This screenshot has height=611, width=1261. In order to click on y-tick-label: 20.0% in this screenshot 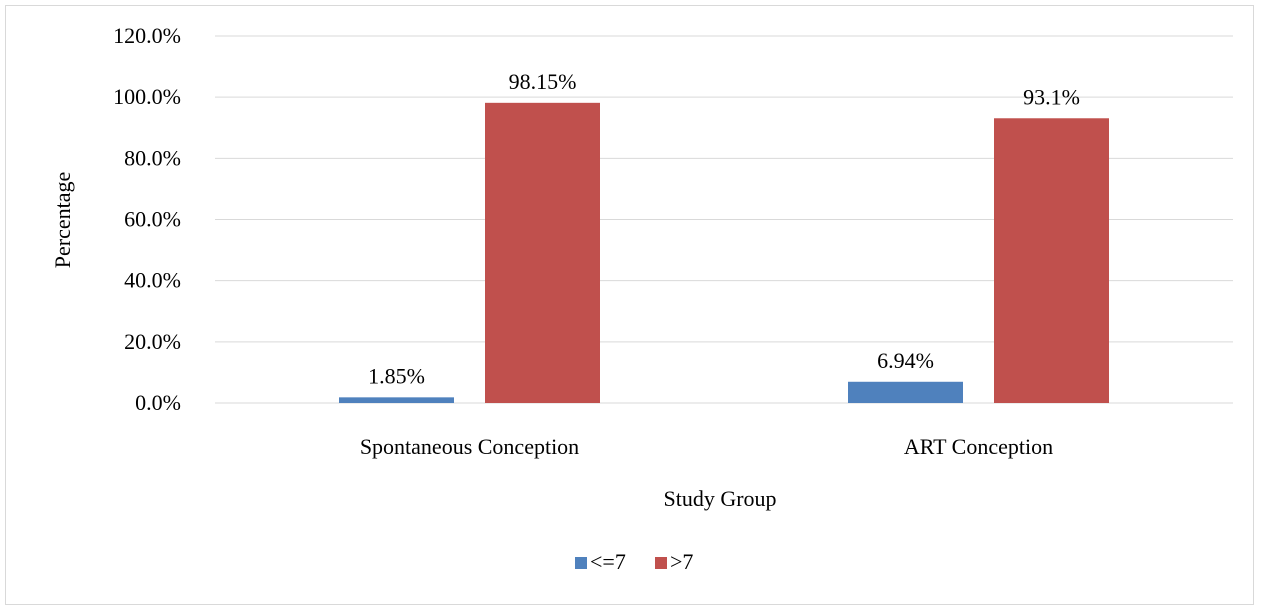, I will do `click(152, 341)`.